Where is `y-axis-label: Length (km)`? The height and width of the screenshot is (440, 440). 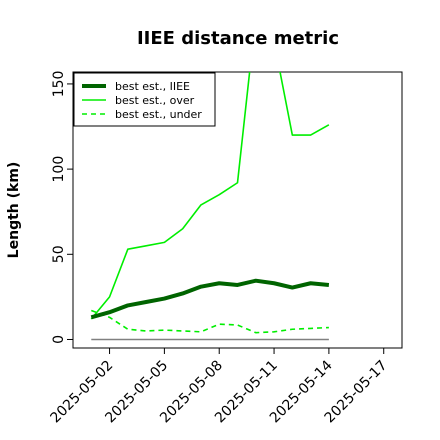 y-axis-label: Length (km) is located at coordinates (14, 210).